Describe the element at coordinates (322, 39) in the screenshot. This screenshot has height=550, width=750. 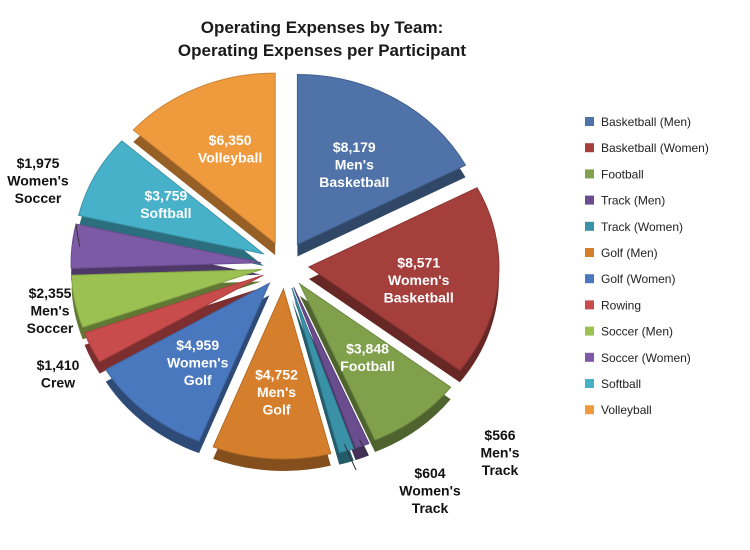
I see `chart-title-group: Operating Expenses by Team` at that location.